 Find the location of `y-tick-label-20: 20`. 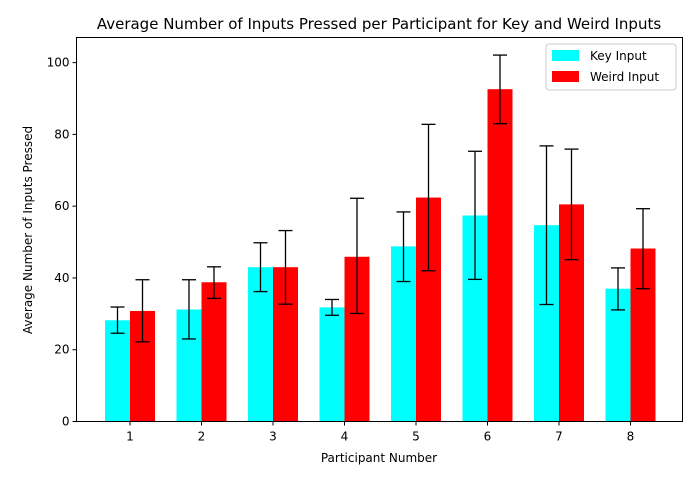

y-tick-label-20: 20 is located at coordinates (61, 350).